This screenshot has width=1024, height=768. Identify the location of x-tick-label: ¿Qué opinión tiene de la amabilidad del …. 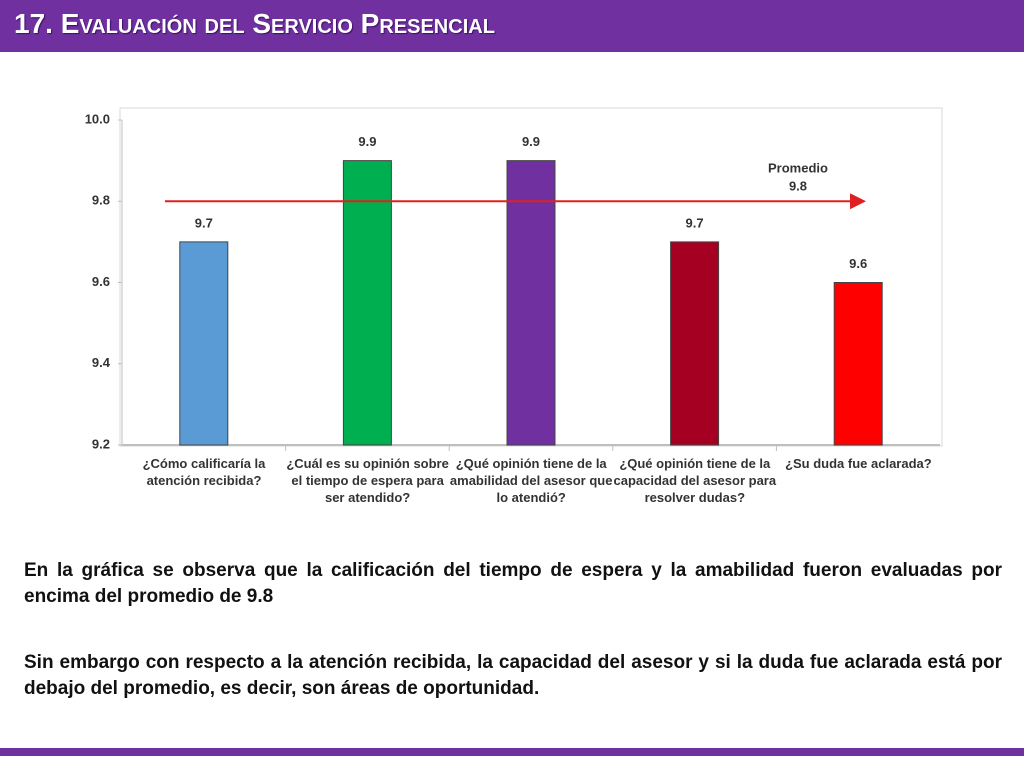
(531, 480).